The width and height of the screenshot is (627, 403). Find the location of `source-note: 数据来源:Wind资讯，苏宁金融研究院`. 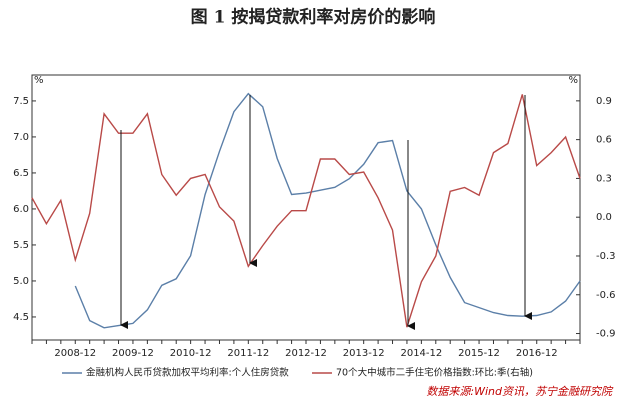

source-note: 数据来源:Wind资讯，苏宁金融研究院 is located at coordinates (520, 391).